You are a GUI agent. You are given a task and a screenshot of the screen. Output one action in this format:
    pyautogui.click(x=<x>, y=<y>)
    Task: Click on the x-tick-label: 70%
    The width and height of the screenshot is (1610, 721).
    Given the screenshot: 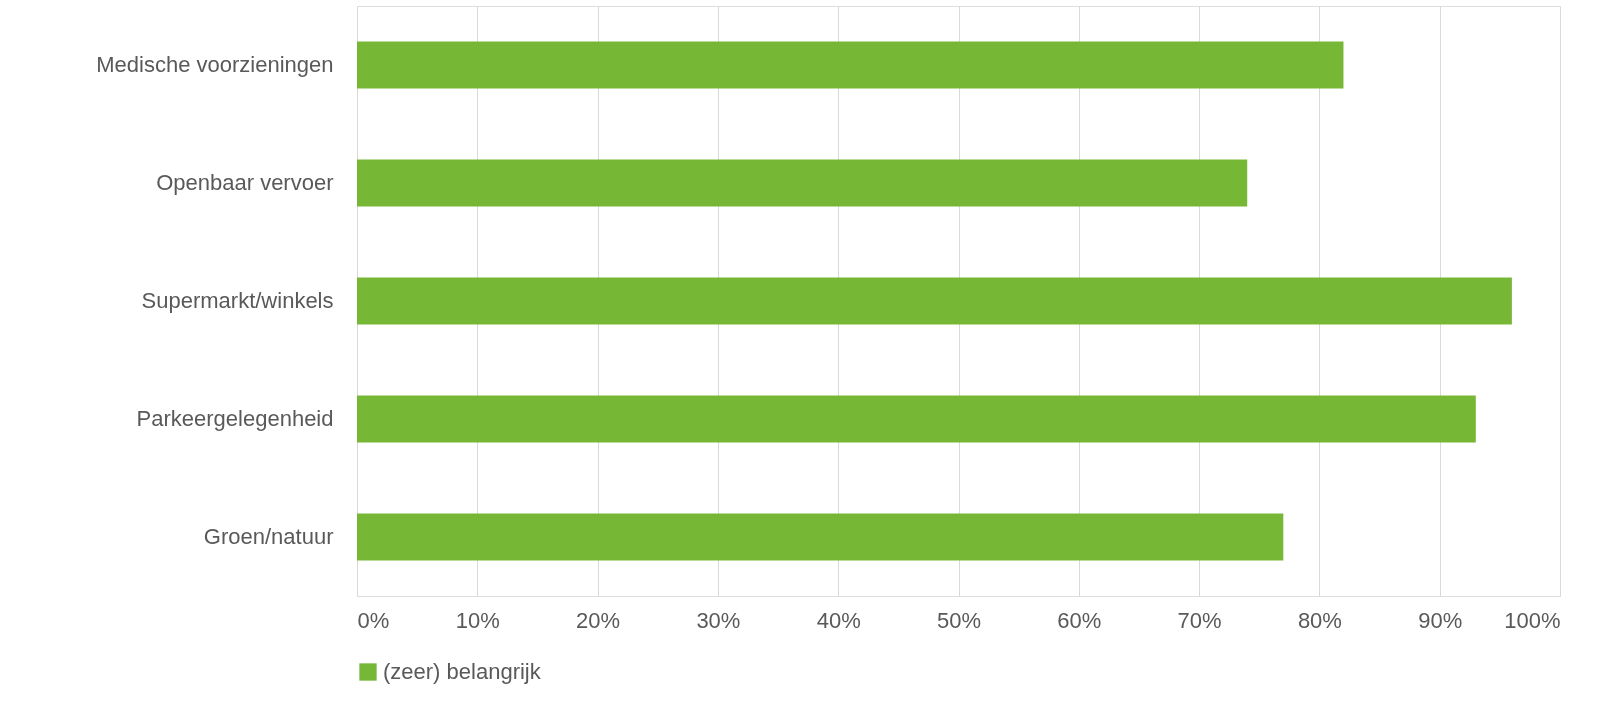 What is the action you would take?
    pyautogui.click(x=1199, y=620)
    